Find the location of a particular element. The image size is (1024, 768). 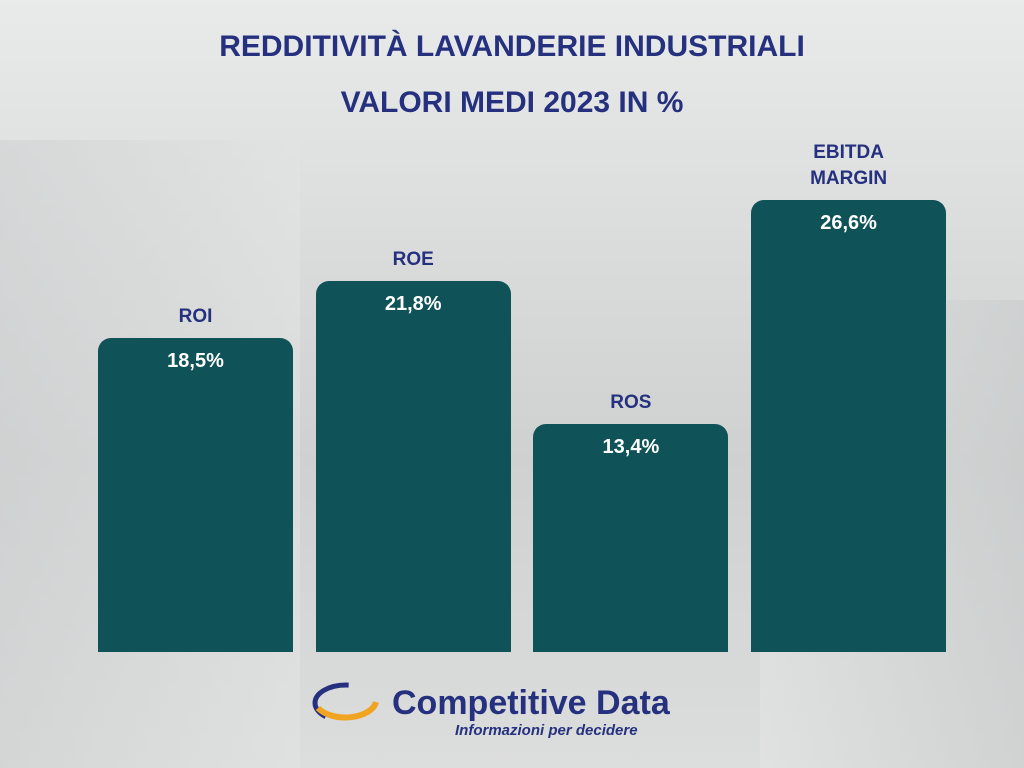

chart-title: REDDITIVITÀ LAVANDERIE INDUSTRIALI is located at coordinates (512, 46).